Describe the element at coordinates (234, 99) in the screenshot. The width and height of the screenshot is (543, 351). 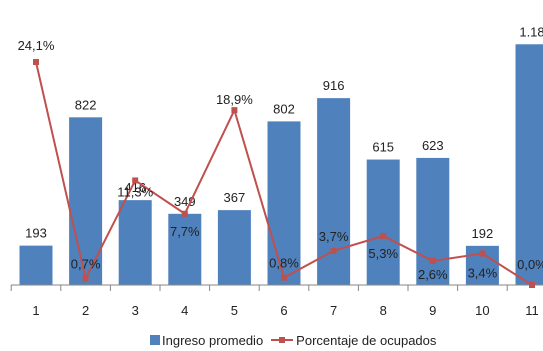
I see `line-label-5: 18,9%` at that location.